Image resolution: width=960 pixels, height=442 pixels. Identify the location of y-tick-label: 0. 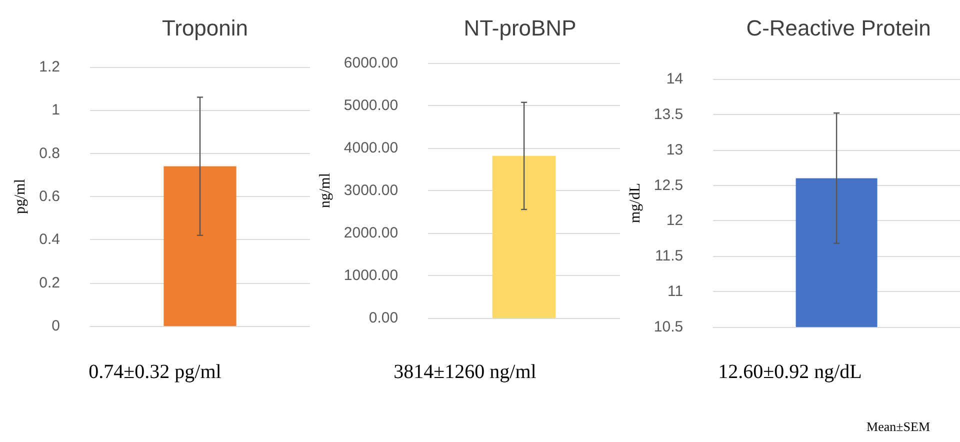
(56, 326).